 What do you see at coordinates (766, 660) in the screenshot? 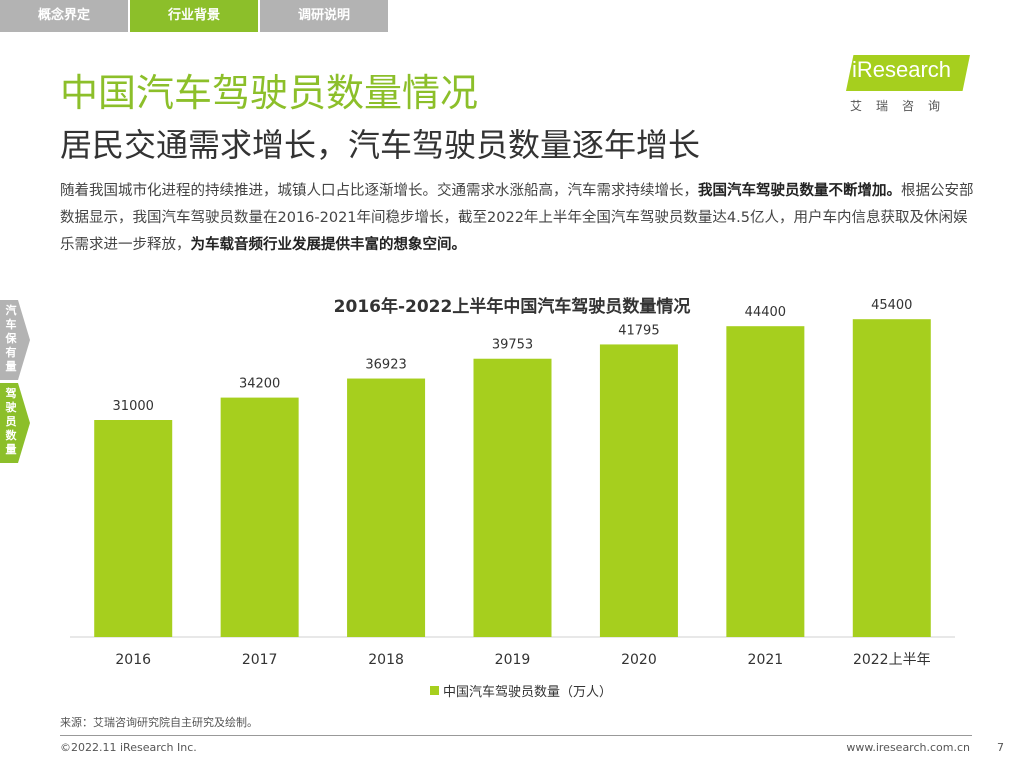
I see `x-tick-label-2021: 2021` at bounding box center [766, 660].